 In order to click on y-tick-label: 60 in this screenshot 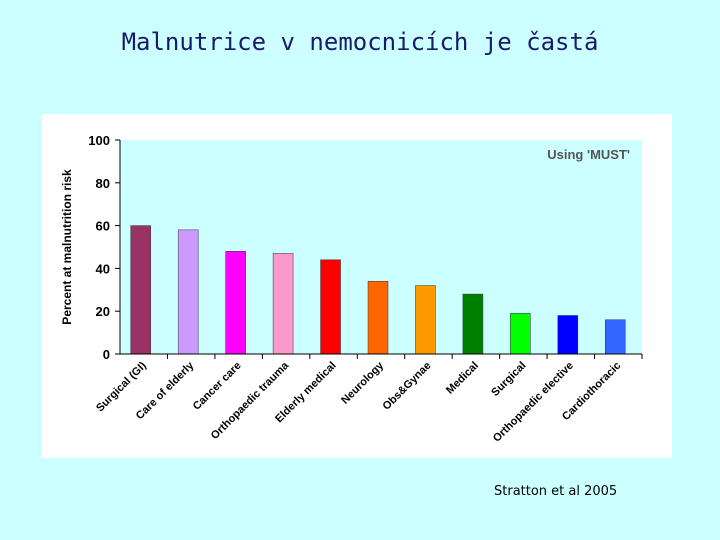, I will do `click(103, 226)`.